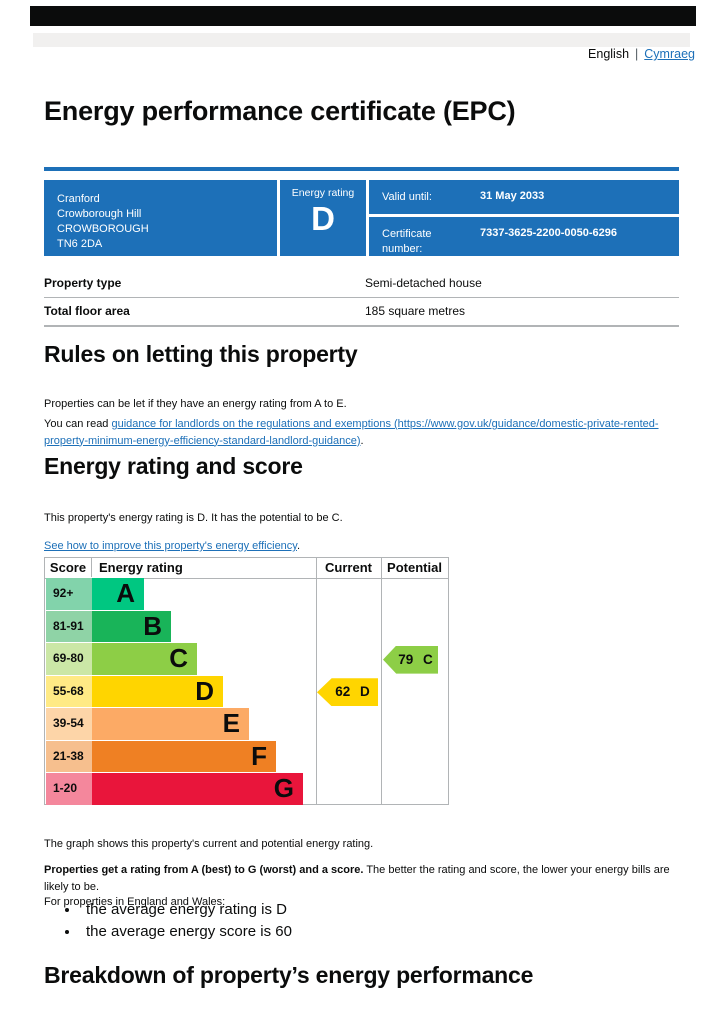  Describe the element at coordinates (380, 931) in the screenshot. I see `list-item: the average energy score is 60` at that location.